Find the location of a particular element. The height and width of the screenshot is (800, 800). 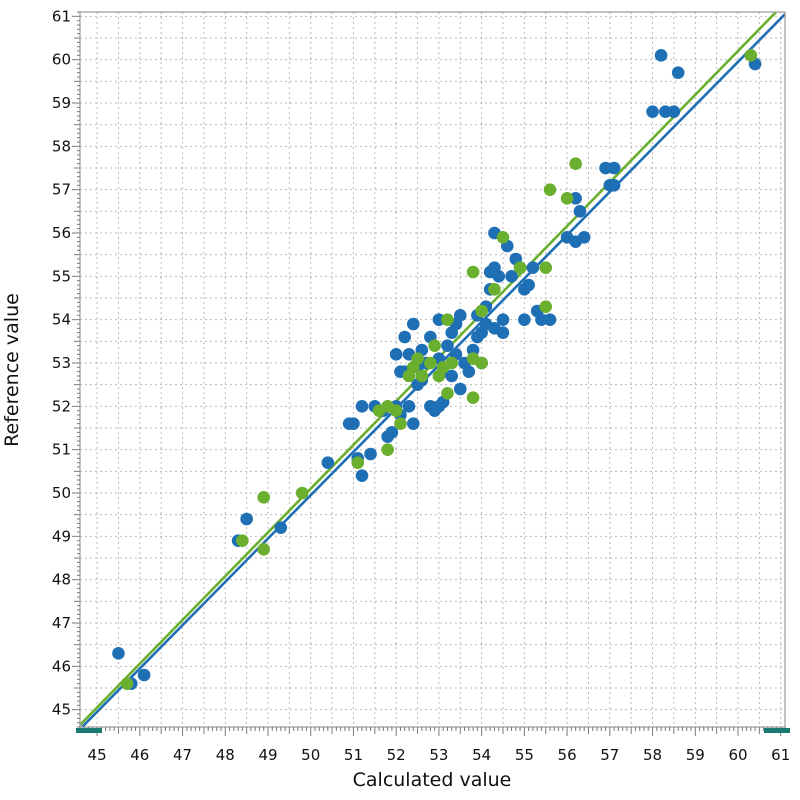

x-tick-label: 46 is located at coordinates (139, 755).